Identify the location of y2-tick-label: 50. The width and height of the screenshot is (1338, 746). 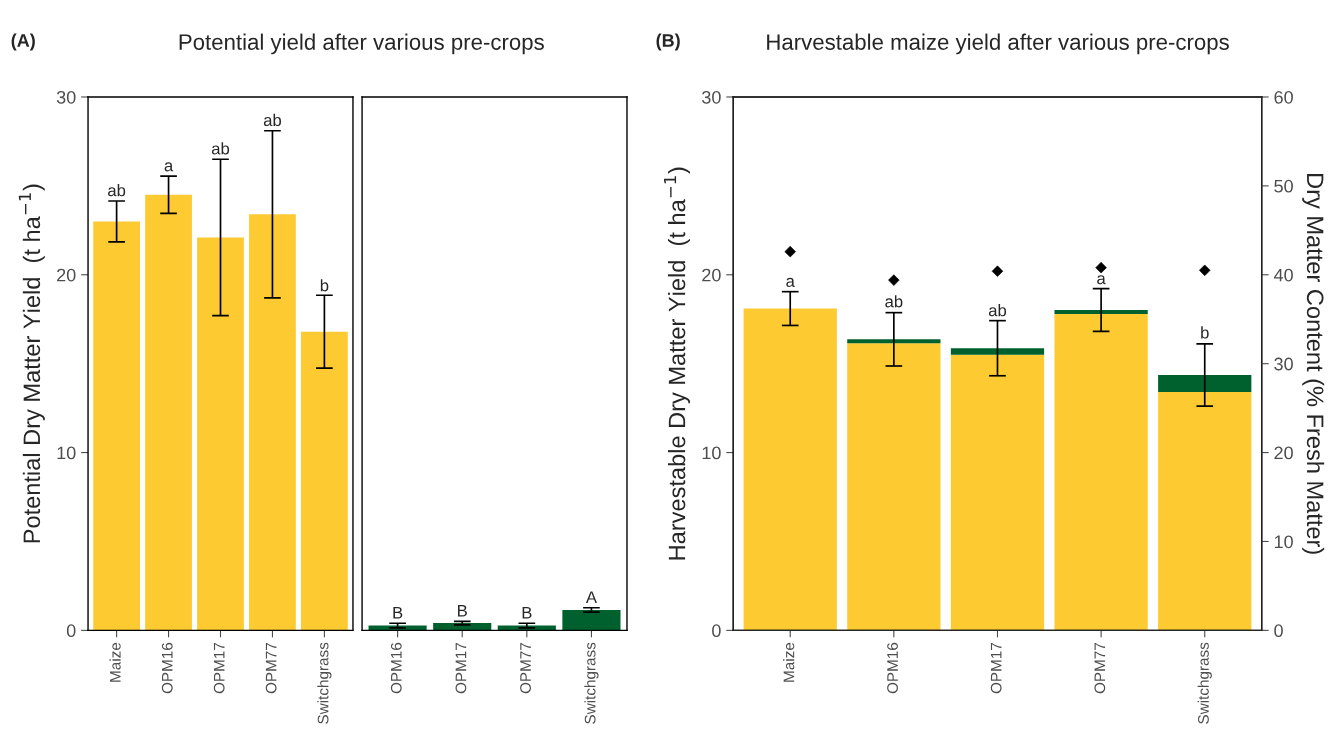
(1283, 186).